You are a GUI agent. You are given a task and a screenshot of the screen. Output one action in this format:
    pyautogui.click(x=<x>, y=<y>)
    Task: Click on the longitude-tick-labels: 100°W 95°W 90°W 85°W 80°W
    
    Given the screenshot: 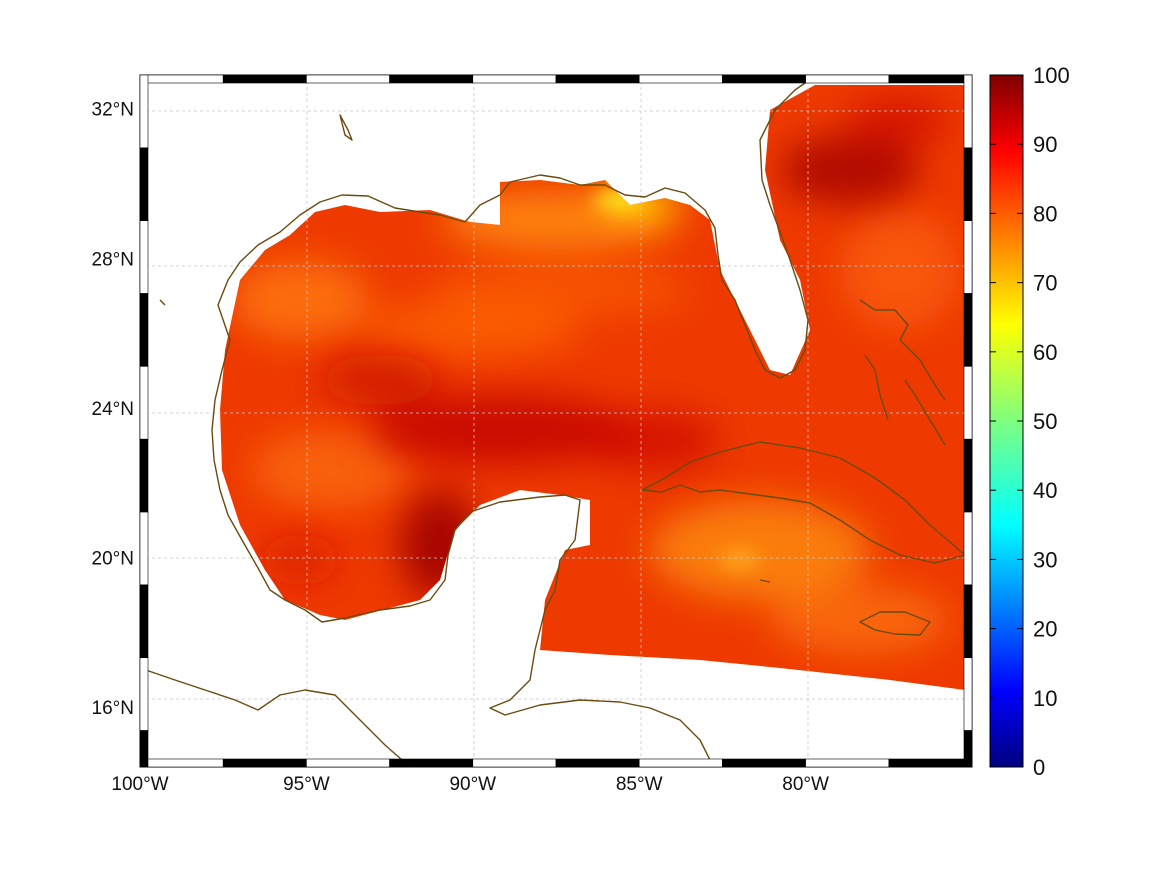 What is the action you would take?
    pyautogui.click(x=470, y=784)
    